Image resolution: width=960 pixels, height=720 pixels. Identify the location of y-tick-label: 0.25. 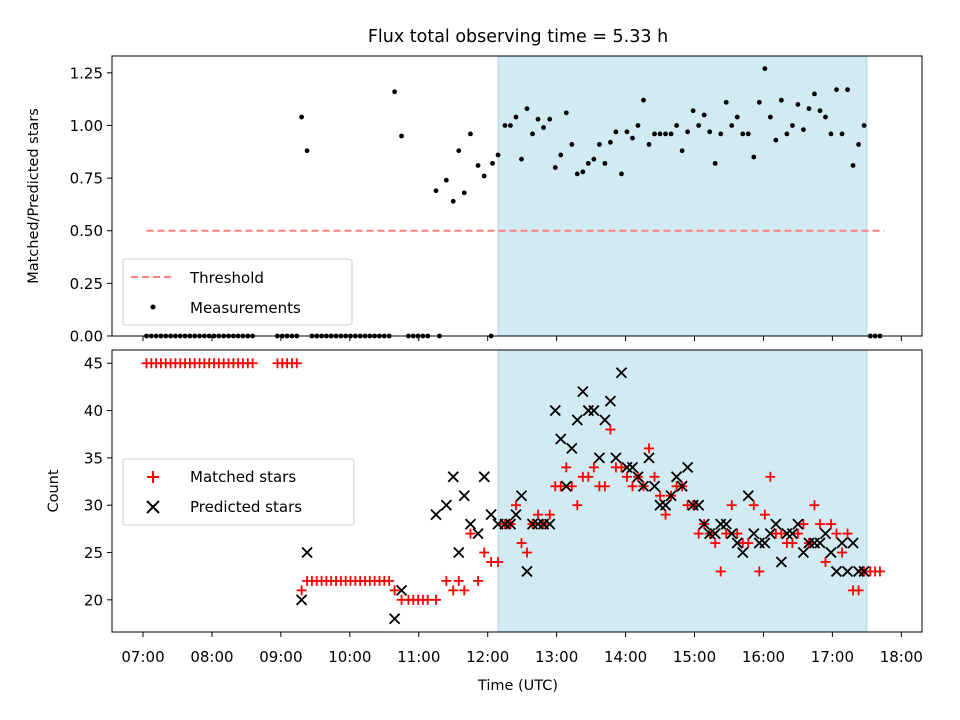
(86, 284).